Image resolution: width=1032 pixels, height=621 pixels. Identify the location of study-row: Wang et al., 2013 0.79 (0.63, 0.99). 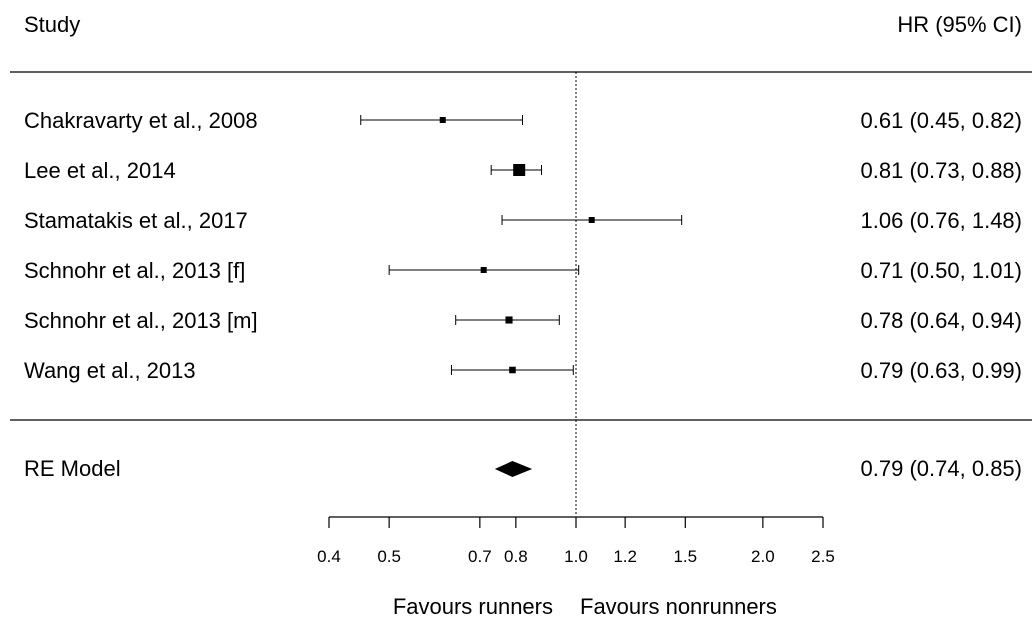
(523, 370).